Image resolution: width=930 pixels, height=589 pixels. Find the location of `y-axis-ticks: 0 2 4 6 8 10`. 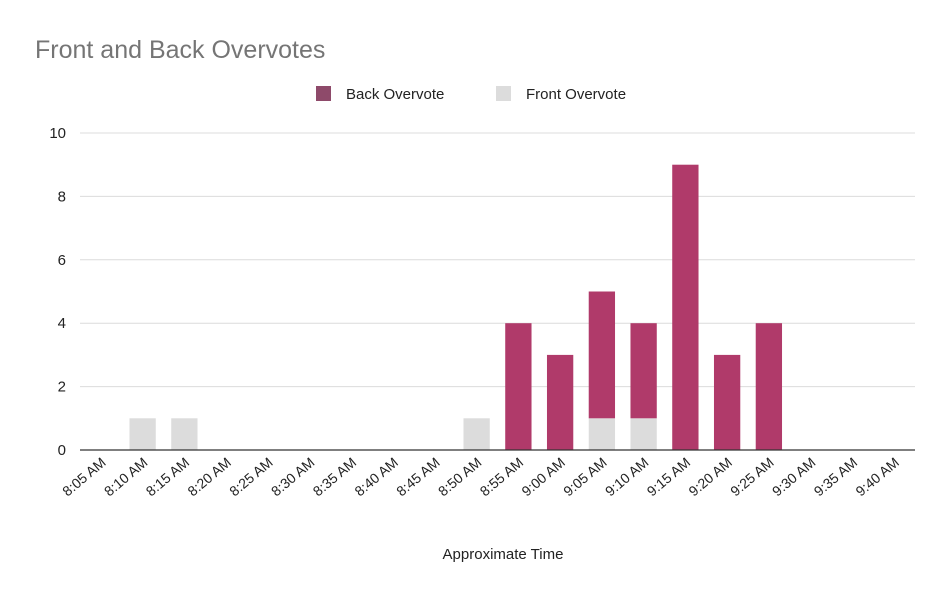

y-axis-ticks: 0 2 4 6 8 10 is located at coordinates (57, 292).